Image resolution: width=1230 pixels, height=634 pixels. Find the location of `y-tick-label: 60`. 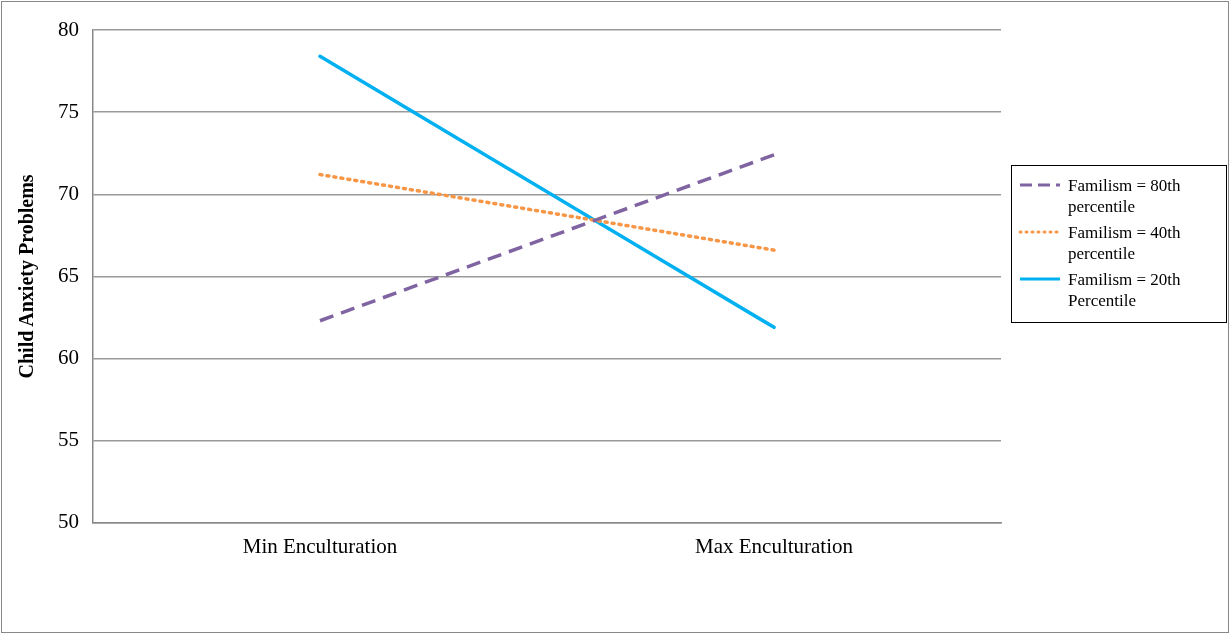

y-tick-label: 60 is located at coordinates (68, 357).